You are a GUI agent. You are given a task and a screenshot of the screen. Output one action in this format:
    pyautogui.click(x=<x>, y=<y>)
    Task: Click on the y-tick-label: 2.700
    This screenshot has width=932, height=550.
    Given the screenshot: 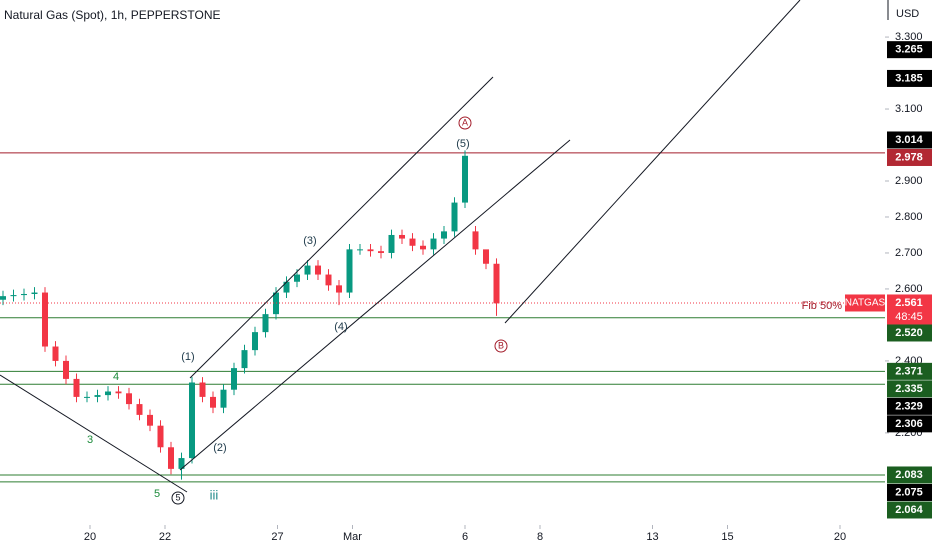 What is the action you would take?
    pyautogui.click(x=909, y=253)
    